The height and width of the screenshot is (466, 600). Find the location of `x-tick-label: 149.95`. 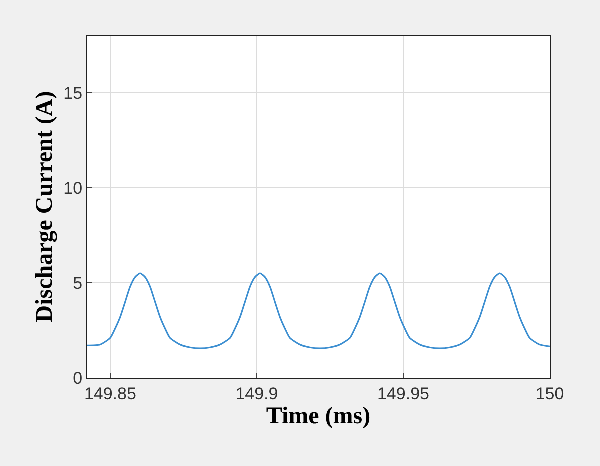

x-tick-label: 149.95 is located at coordinates (403, 394).